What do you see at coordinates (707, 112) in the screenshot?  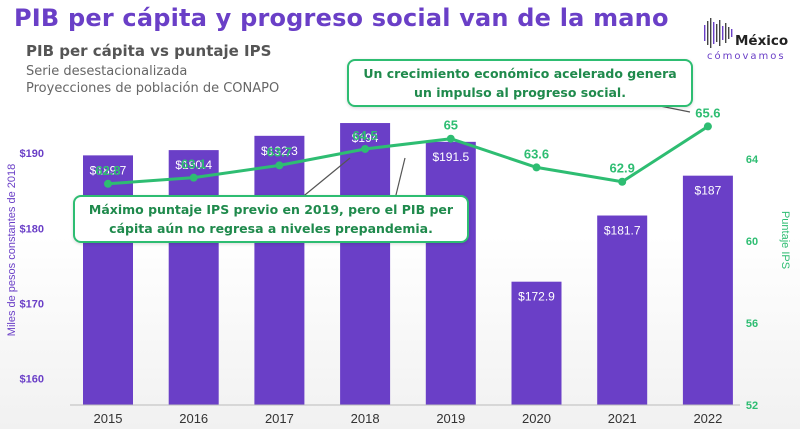 I see `ips-label-2022: 65.6` at bounding box center [707, 112].